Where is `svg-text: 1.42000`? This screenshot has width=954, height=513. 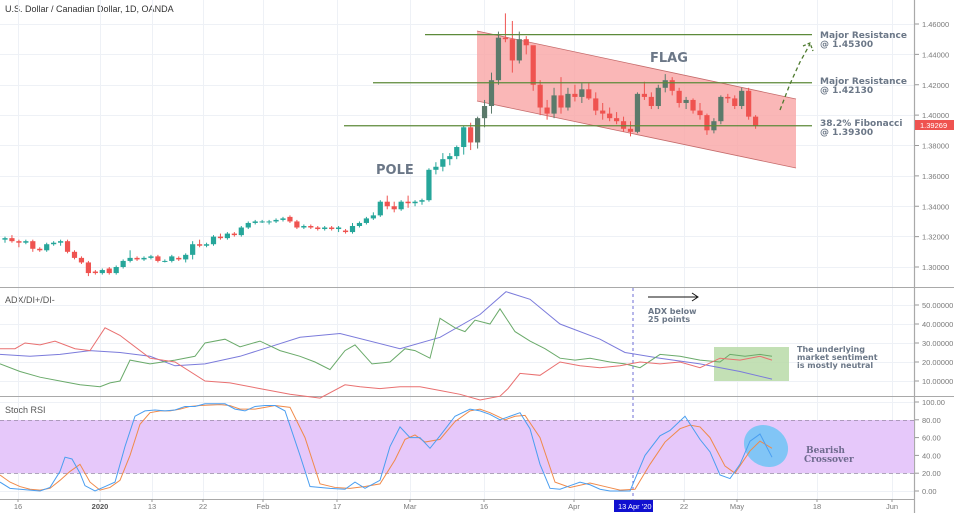
svg-text: 1.42000 is located at coordinates (935, 85).